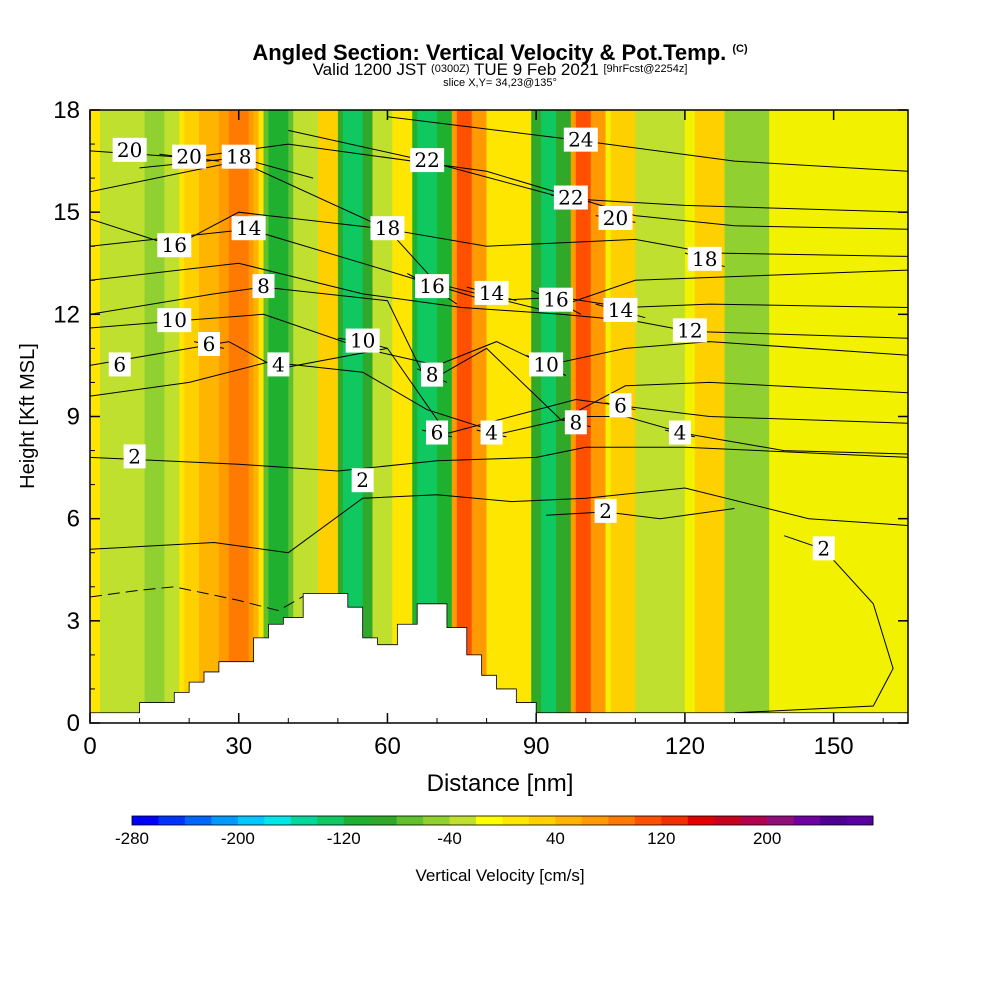 Image resolution: width=1000 pixels, height=1000 pixels. Describe the element at coordinates (248, 228) in the screenshot. I see `contour-label-9: 14` at that location.